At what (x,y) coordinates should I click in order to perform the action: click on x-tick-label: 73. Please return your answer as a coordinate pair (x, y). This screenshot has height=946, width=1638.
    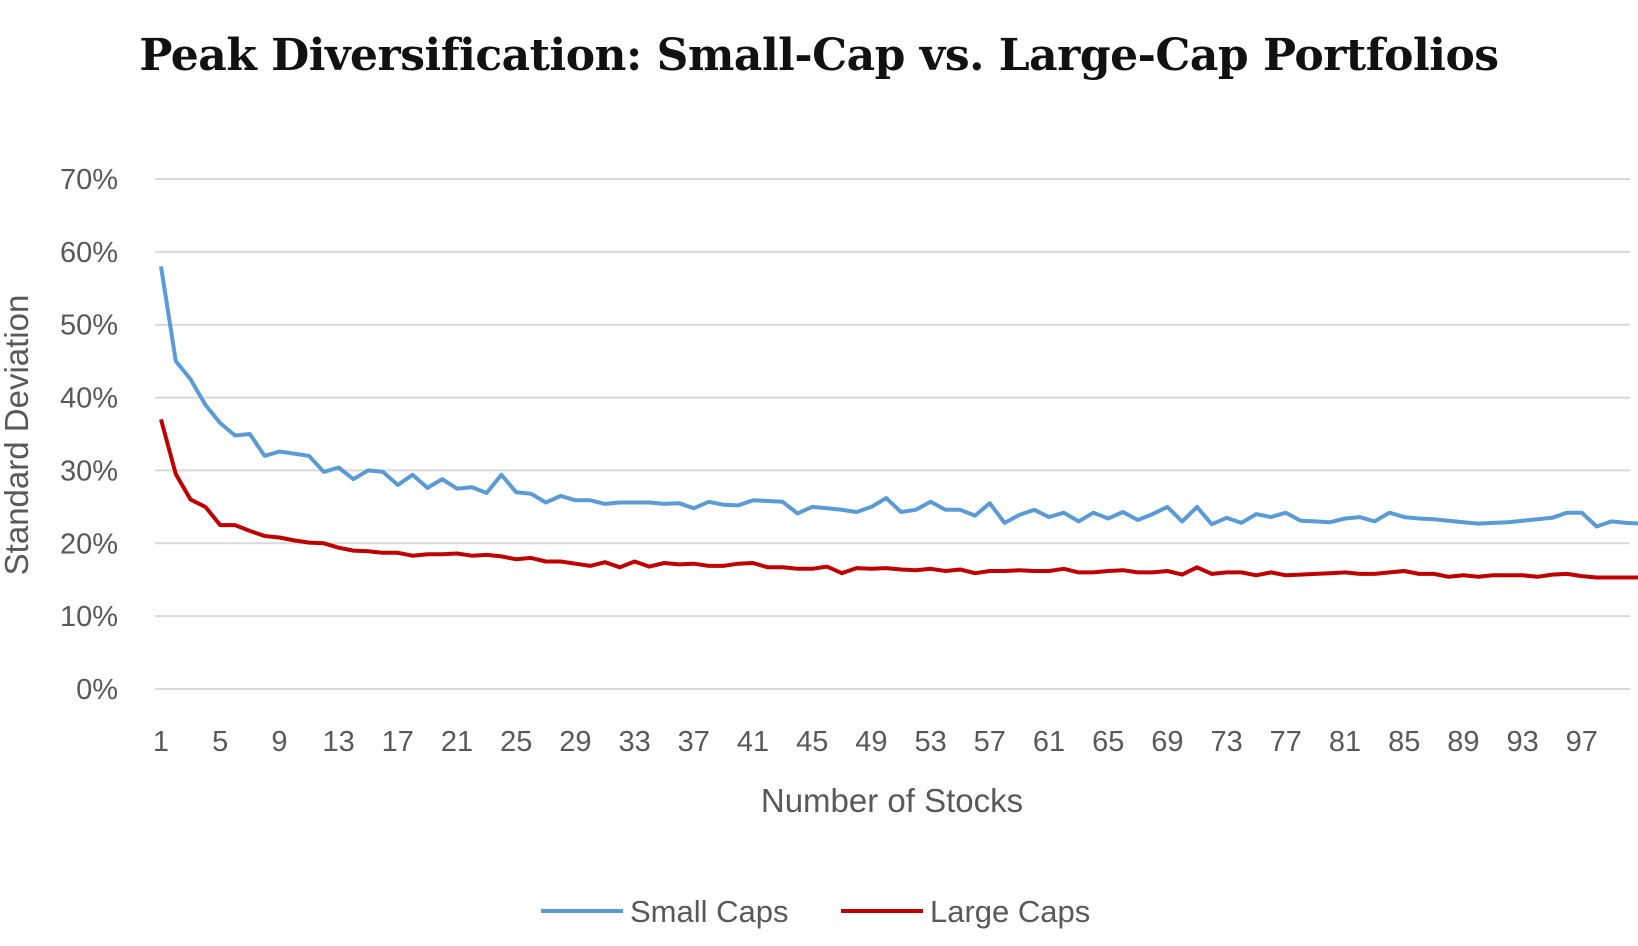
    Looking at the image, I should click on (1226, 742).